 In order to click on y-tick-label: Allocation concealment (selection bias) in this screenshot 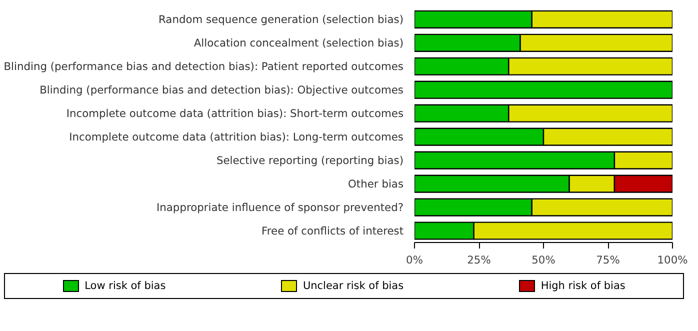, I will do `click(299, 43)`.